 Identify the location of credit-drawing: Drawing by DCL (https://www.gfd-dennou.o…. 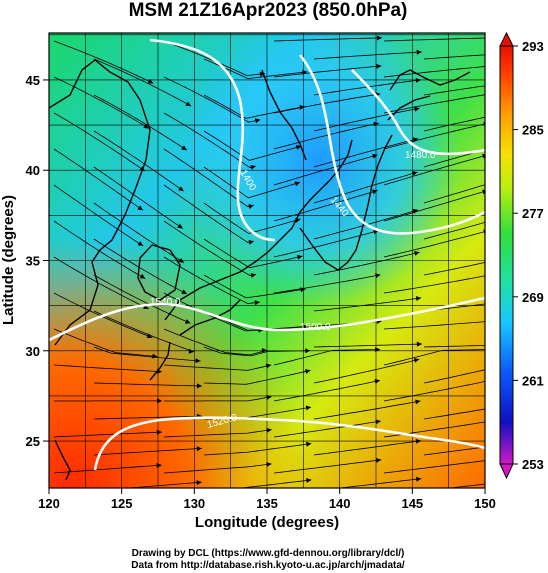
(268, 553).